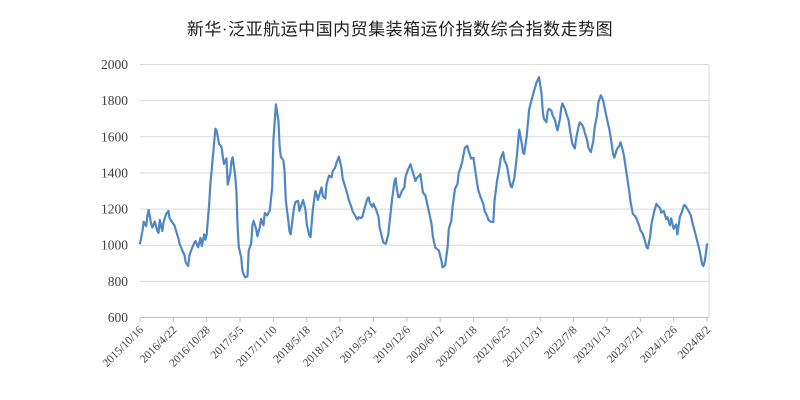 Image resolution: width=800 pixels, height=400 pixels. I want to click on y-tick-label: 1000, so click(114, 245).